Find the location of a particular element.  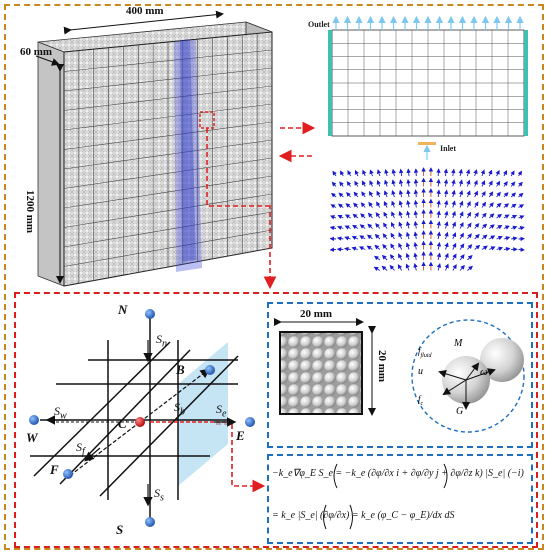

sample-height-label: 20 mm is located at coordinates (382, 366).